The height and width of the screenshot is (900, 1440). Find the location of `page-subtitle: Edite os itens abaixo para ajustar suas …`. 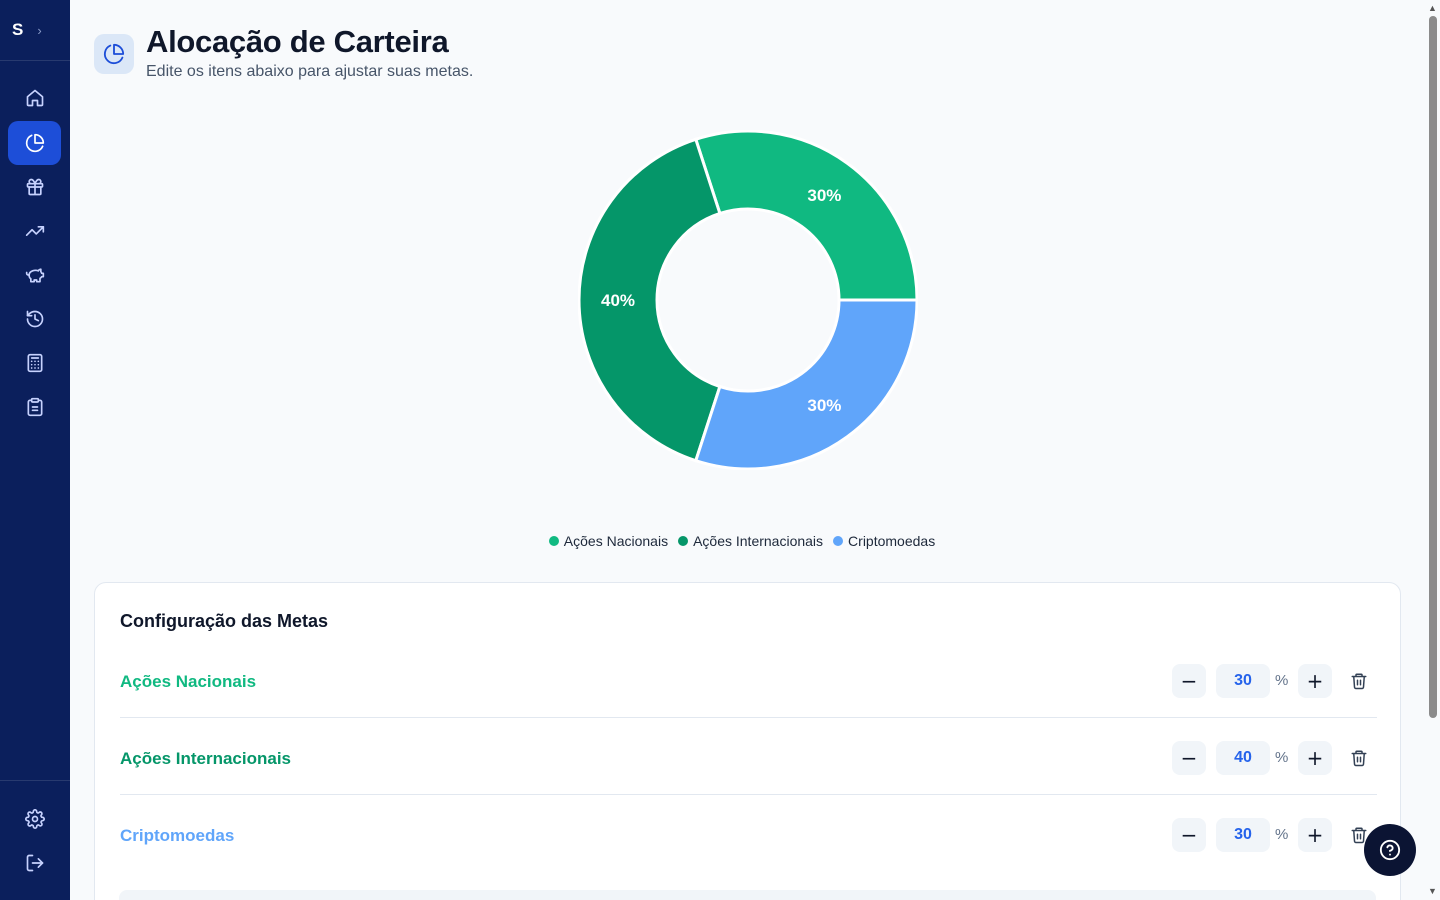

page-subtitle: Edite os itens abaixo para ajustar suas … is located at coordinates (310, 71).